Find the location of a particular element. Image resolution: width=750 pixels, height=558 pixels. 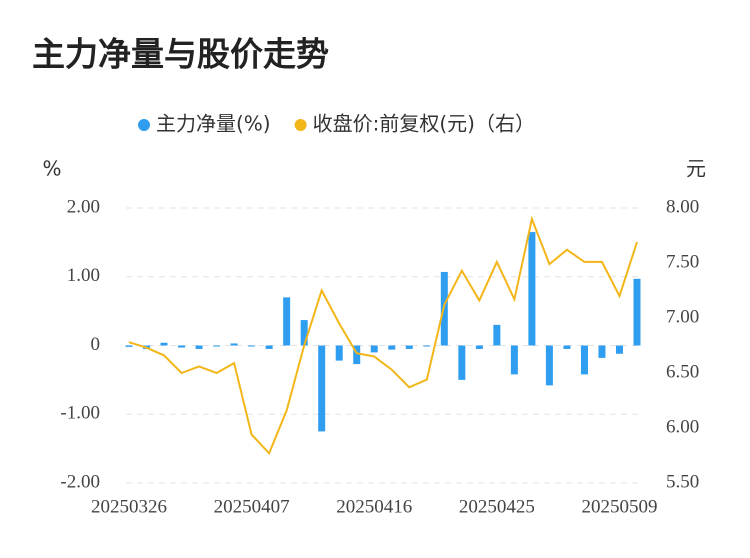

y2-tick-label: 7.50 is located at coordinates (682, 261).